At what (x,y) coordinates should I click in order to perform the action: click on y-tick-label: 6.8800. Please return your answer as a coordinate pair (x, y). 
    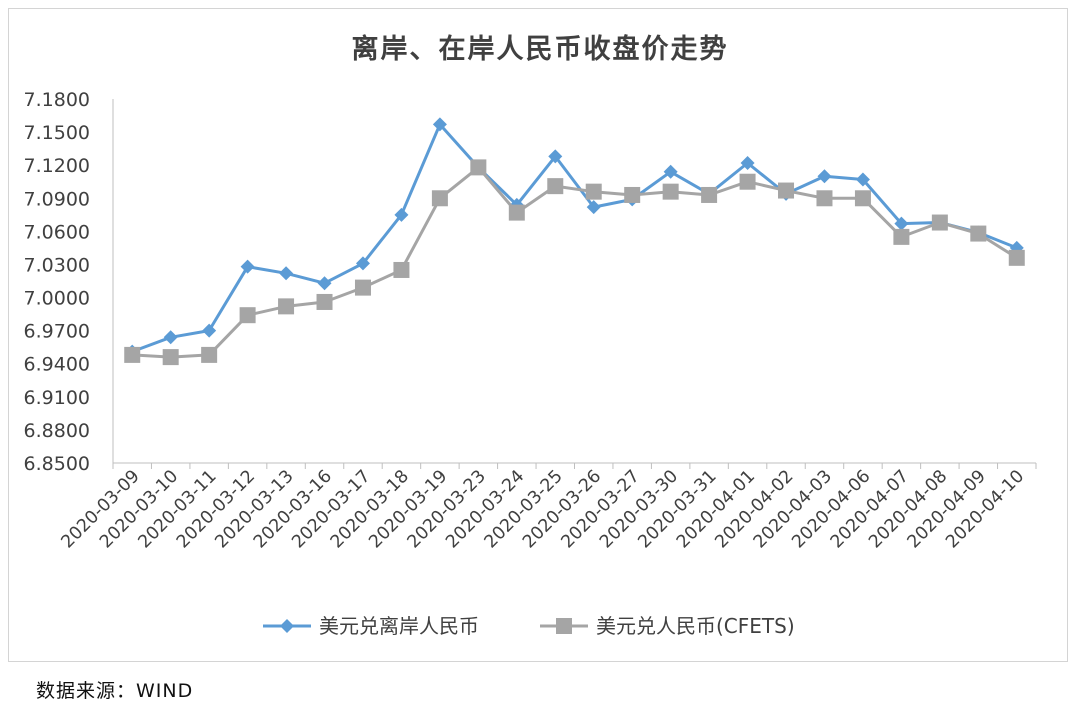
    Looking at the image, I should click on (57, 431).